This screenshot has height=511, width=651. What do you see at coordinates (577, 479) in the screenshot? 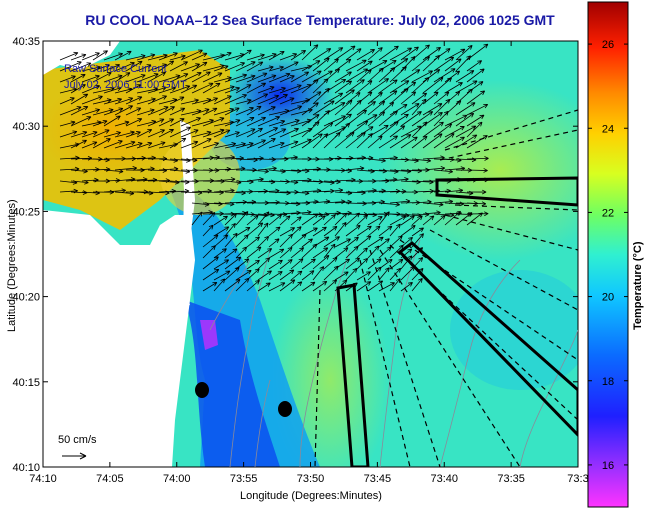
I see `x-tick-label: 73:3` at bounding box center [577, 479].